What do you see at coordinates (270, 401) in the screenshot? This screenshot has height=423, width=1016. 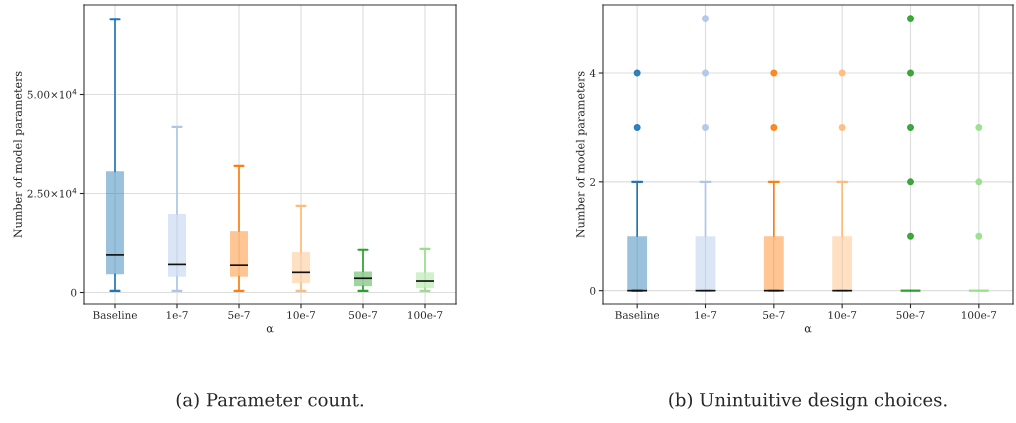 I see `text: (a) Parameter count.` at bounding box center [270, 401].